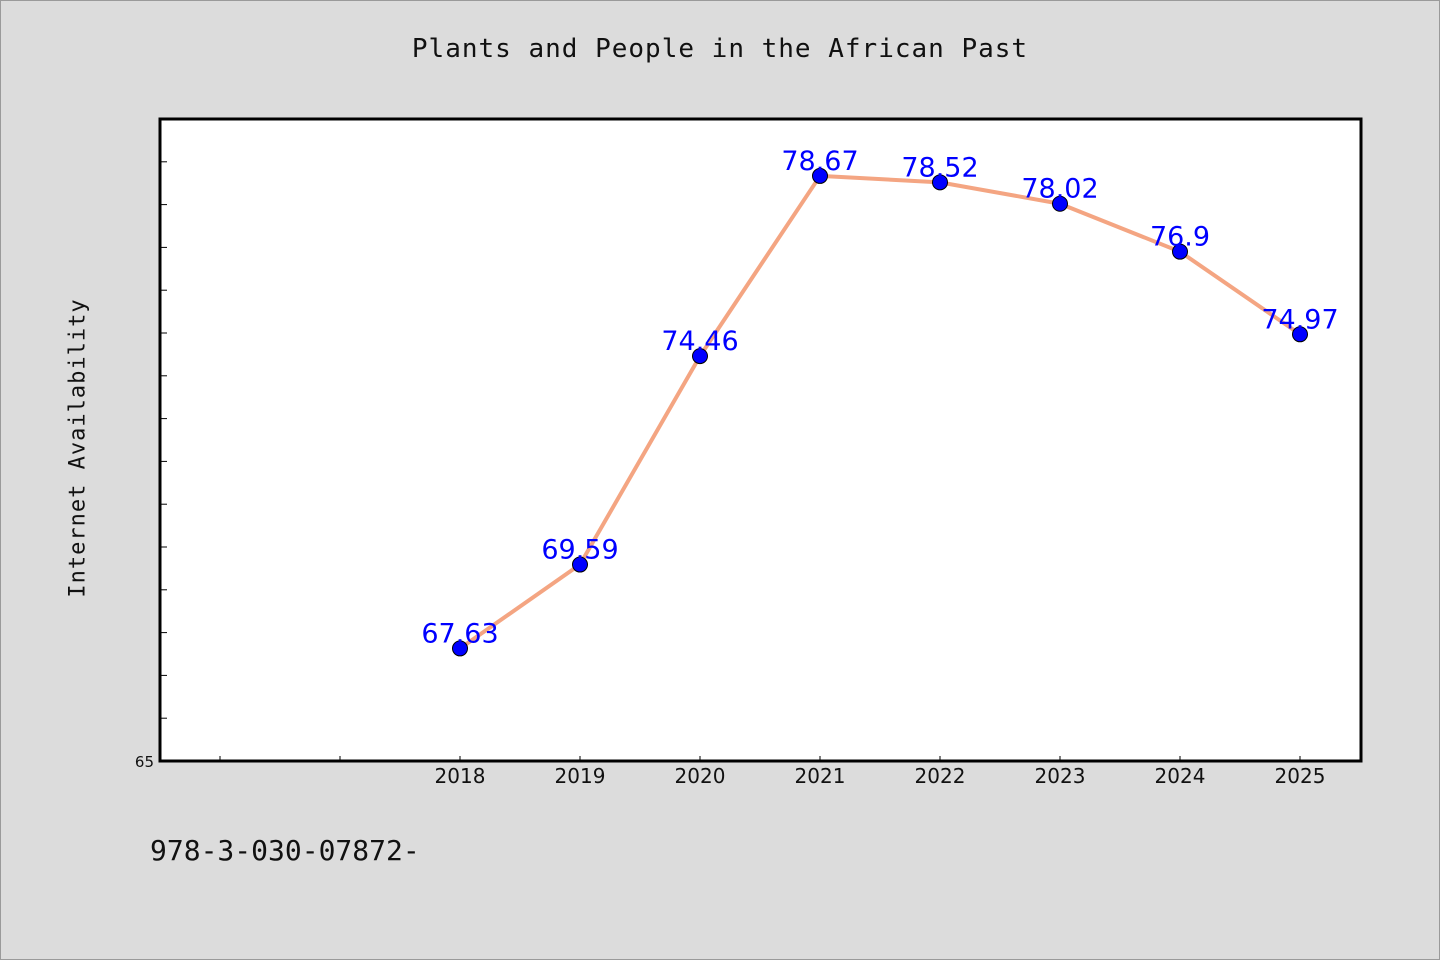 This screenshot has width=1440, height=960. I want to click on data-point-2022, so click(940, 182).